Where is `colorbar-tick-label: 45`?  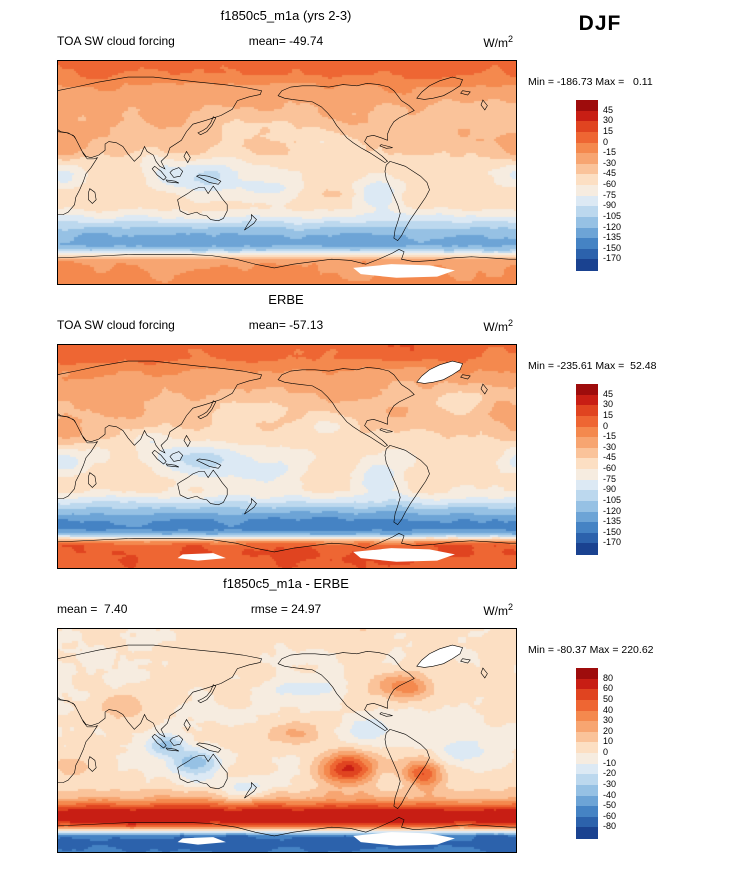 colorbar-tick-label: 45 is located at coordinates (608, 393).